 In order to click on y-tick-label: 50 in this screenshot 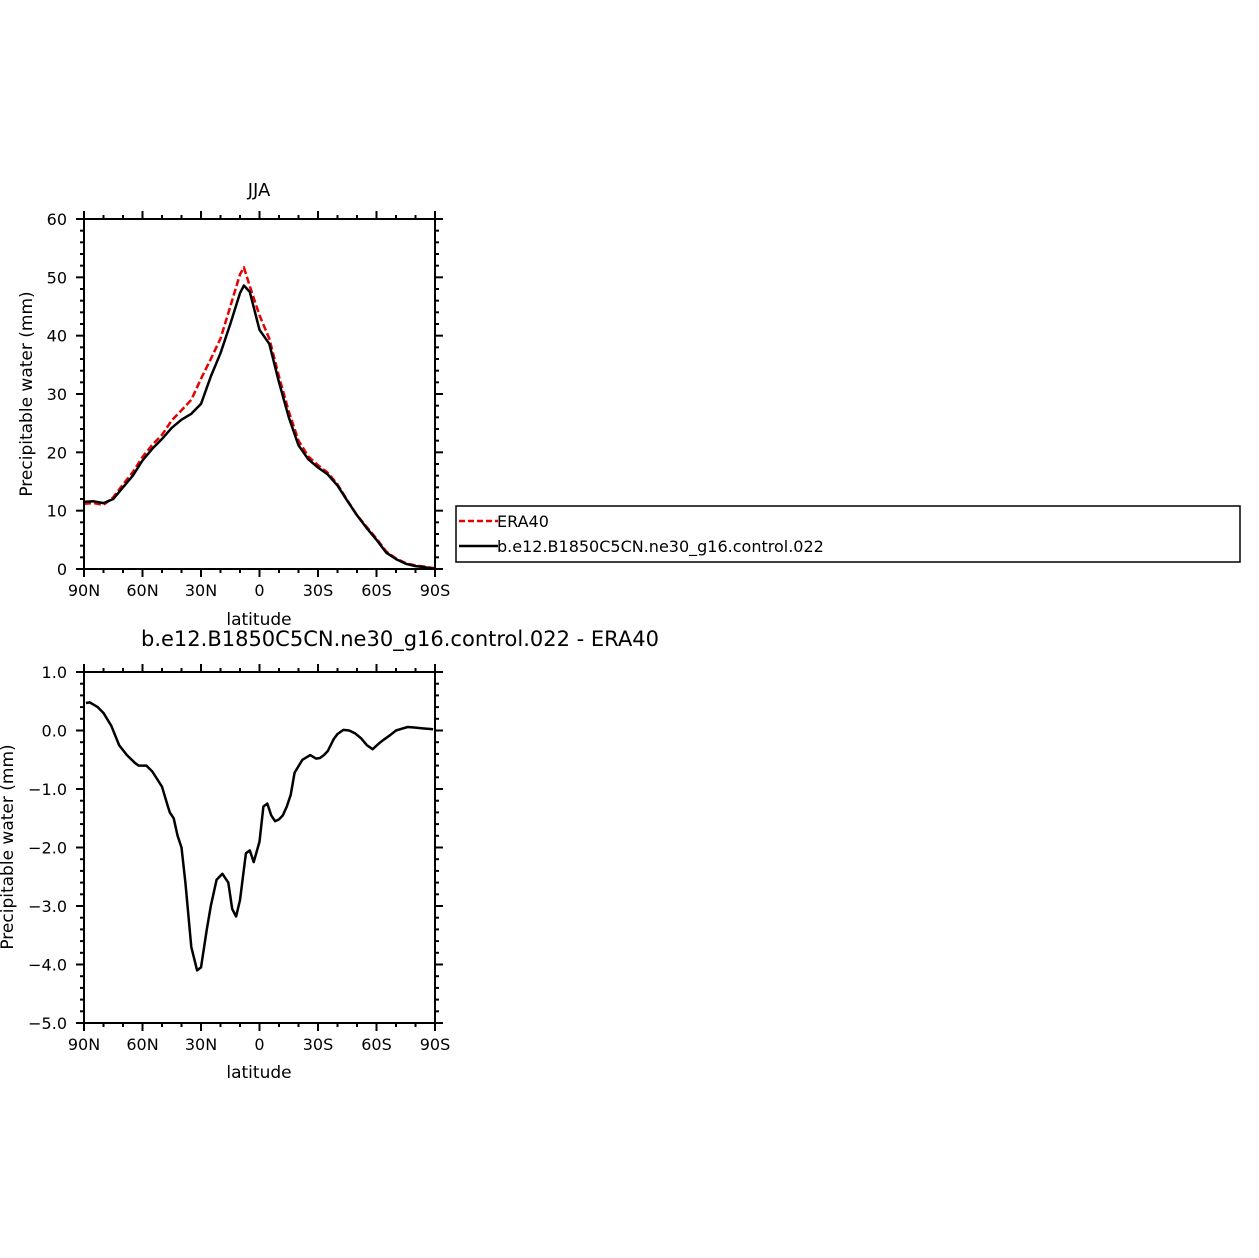, I will do `click(57, 277)`.